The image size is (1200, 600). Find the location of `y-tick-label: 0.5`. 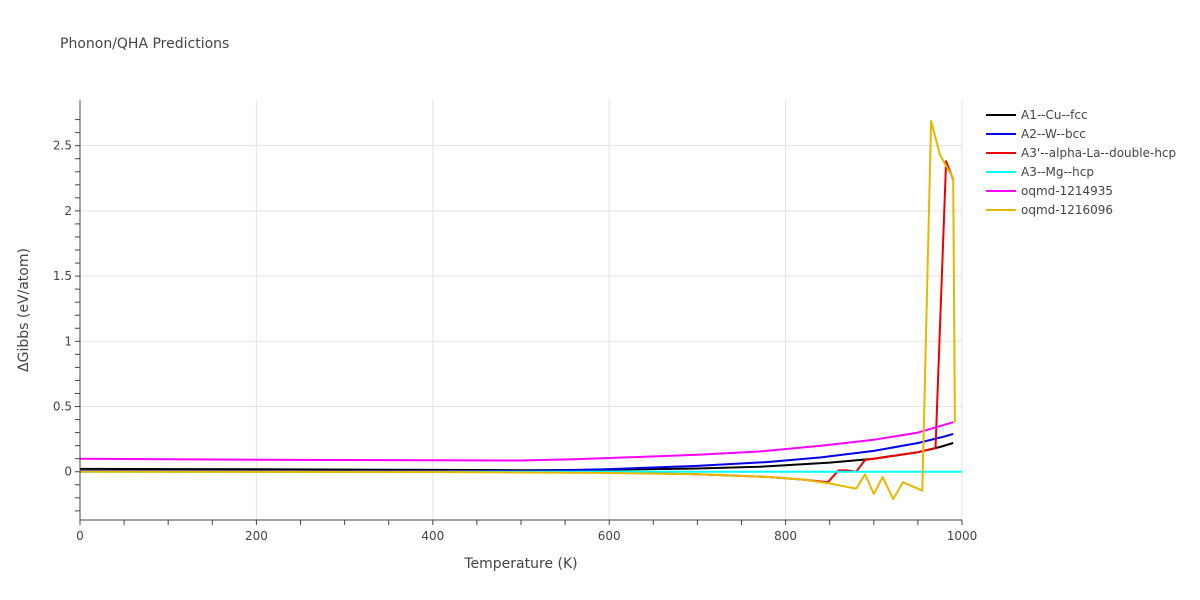

y-tick-label: 0.5 is located at coordinates (62, 407).